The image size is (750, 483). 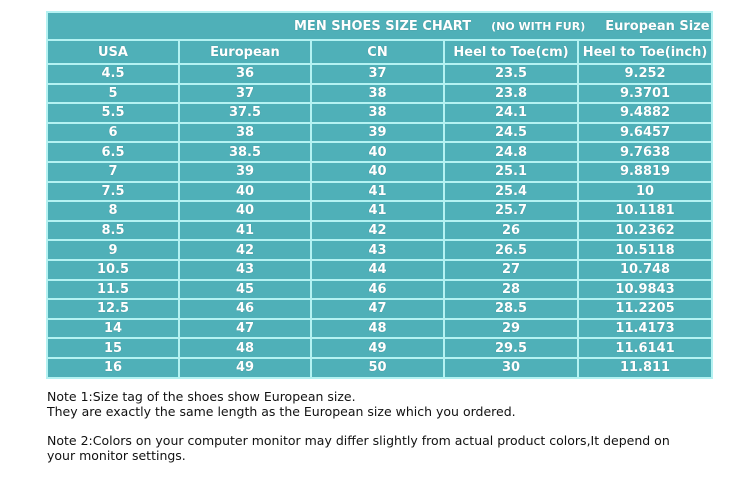 I want to click on cell-usa: 15, so click(x=113, y=348).